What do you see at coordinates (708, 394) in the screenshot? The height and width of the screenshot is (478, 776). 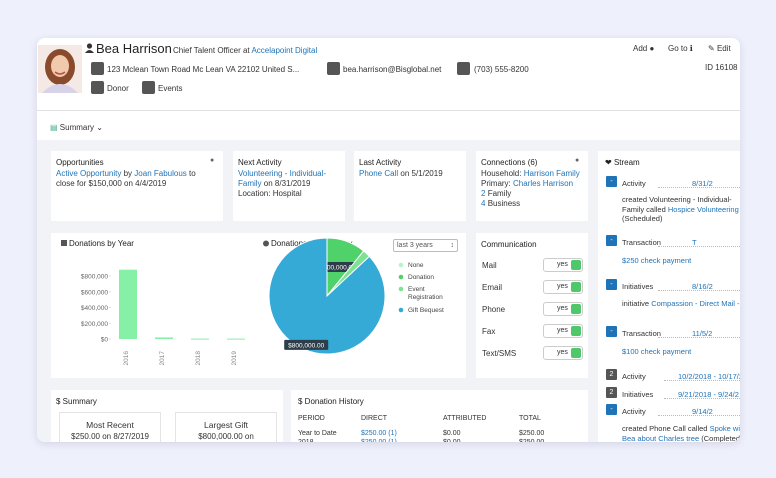 I see `stream-date: 9/21/2018 - 9/24/2` at bounding box center [708, 394].